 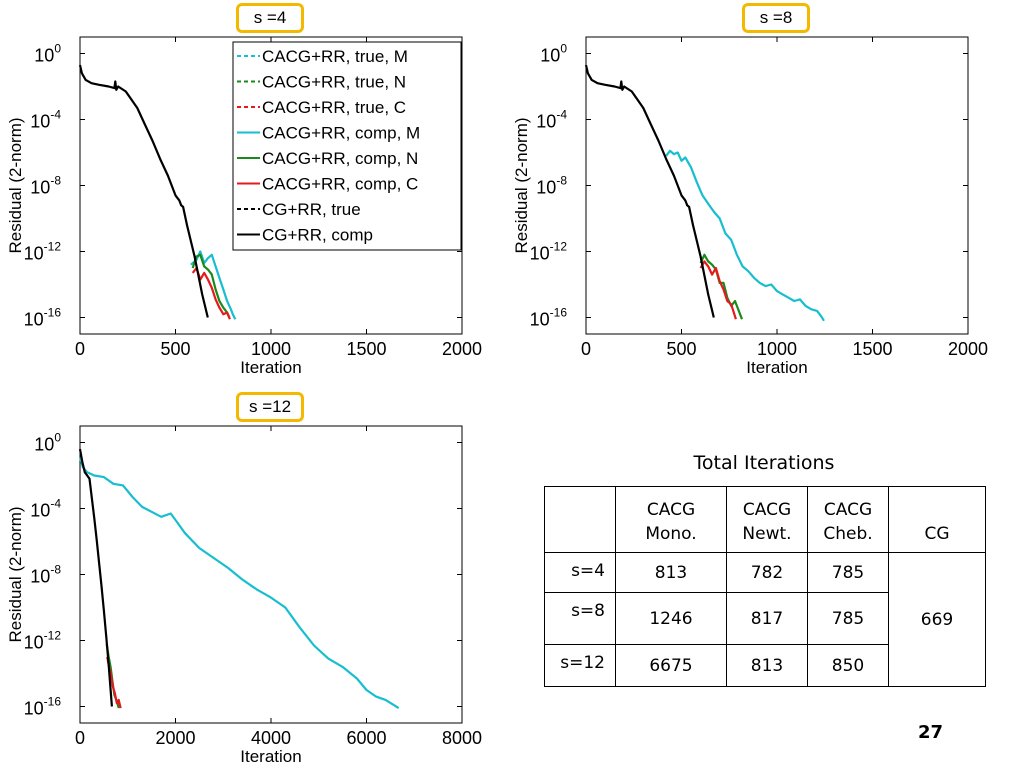 What do you see at coordinates (335, 56) in the screenshot?
I see `legend-entry: CACG+RR, true, M` at bounding box center [335, 56].